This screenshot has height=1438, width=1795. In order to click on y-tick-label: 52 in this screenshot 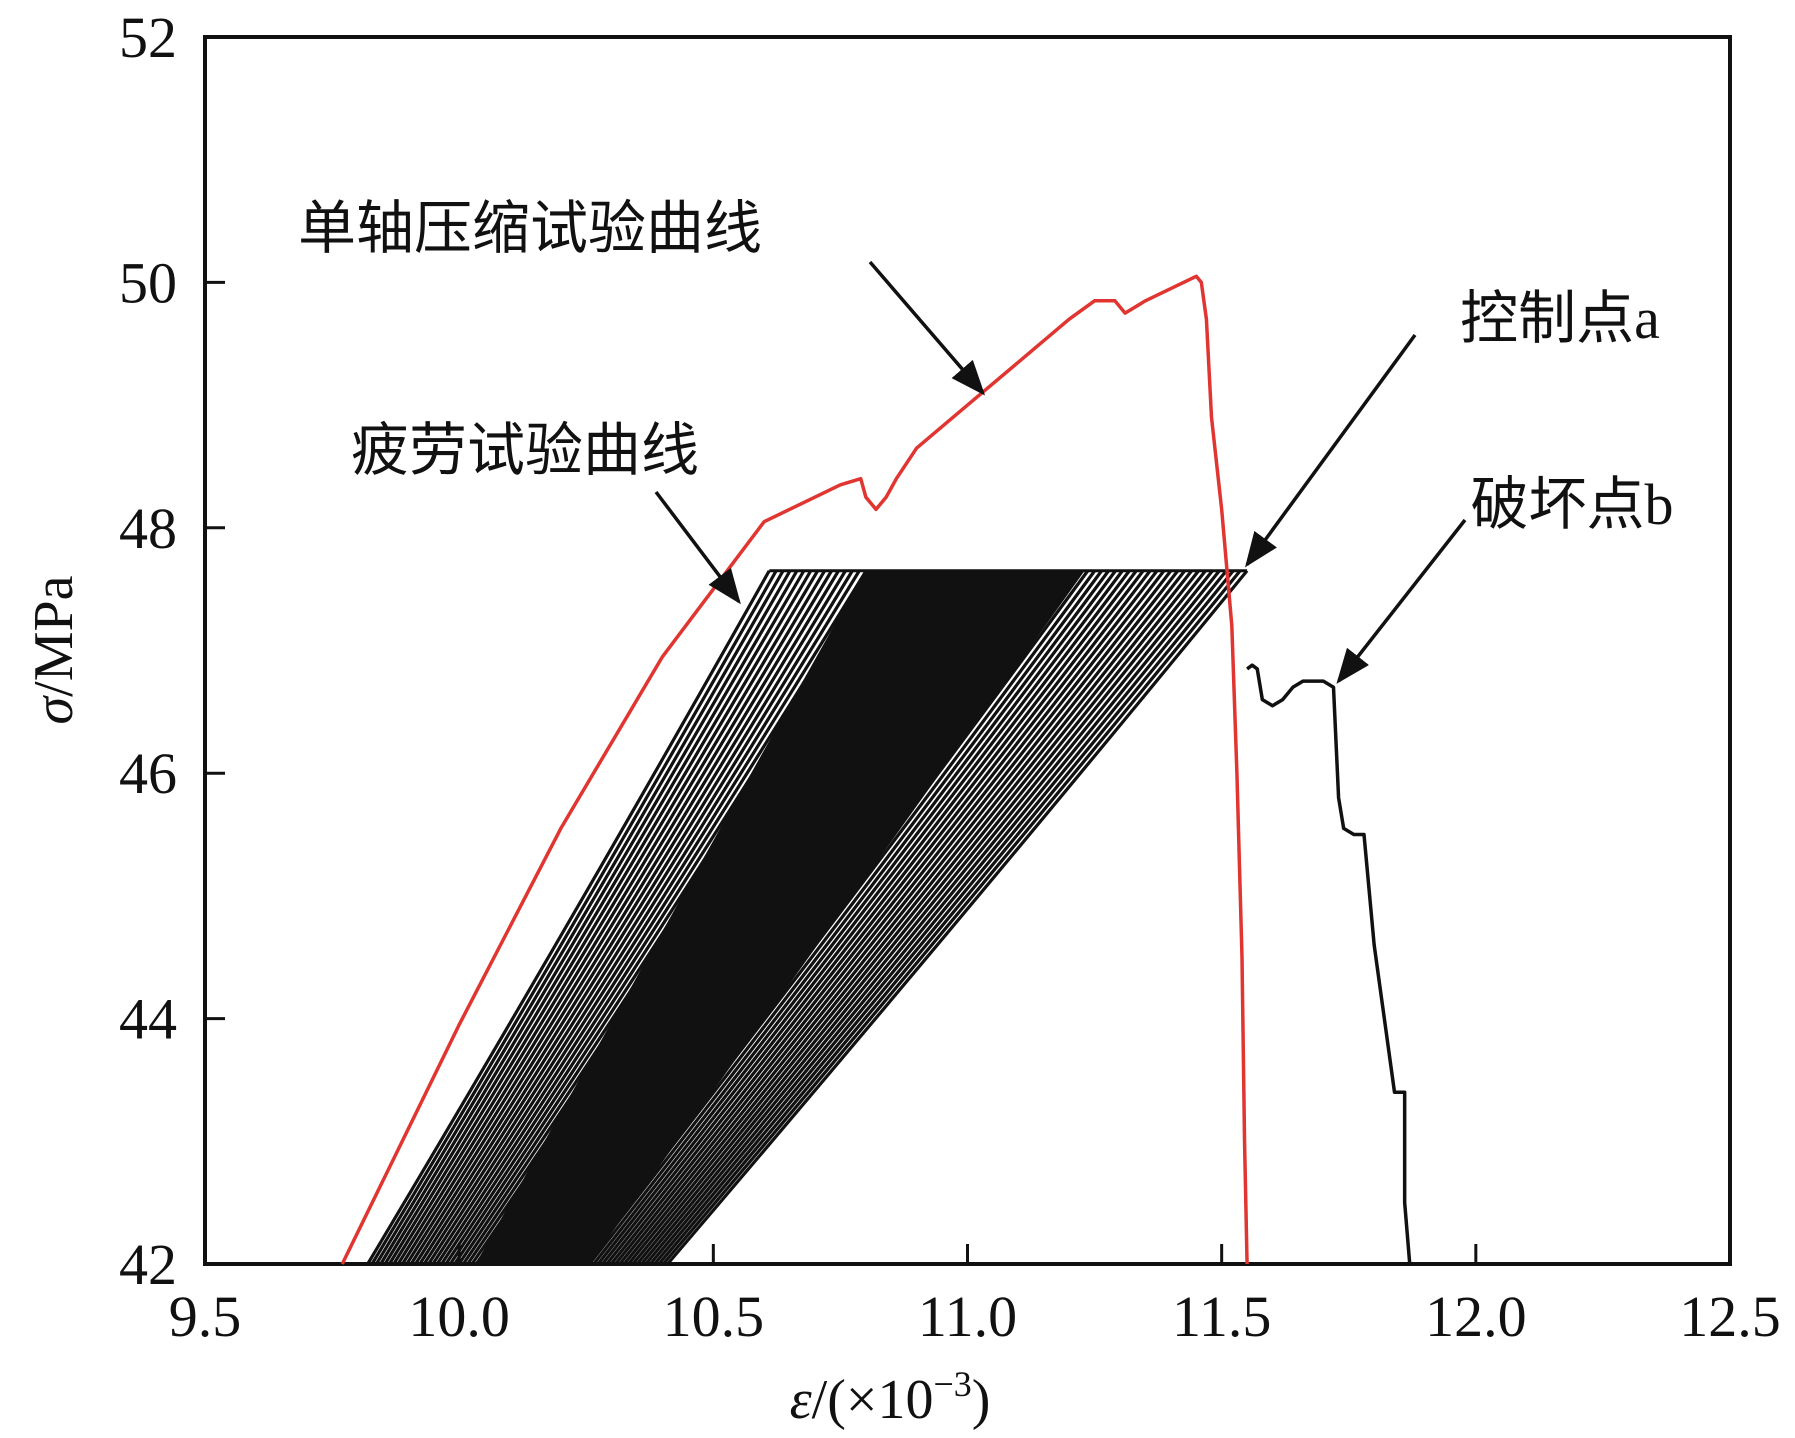, I will do `click(148, 37)`.